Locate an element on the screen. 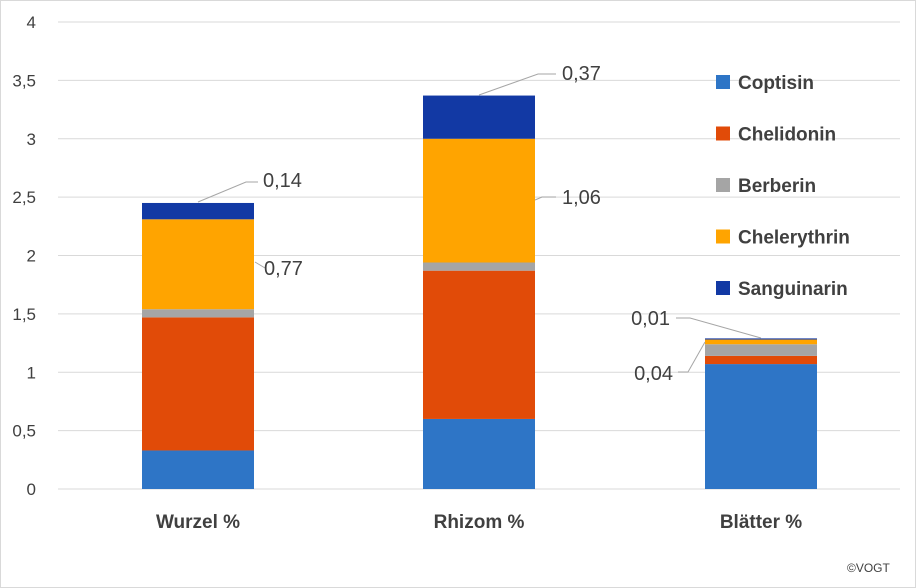 This screenshot has height=588, width=916. y-tick-label: 3,5 is located at coordinates (24, 80).